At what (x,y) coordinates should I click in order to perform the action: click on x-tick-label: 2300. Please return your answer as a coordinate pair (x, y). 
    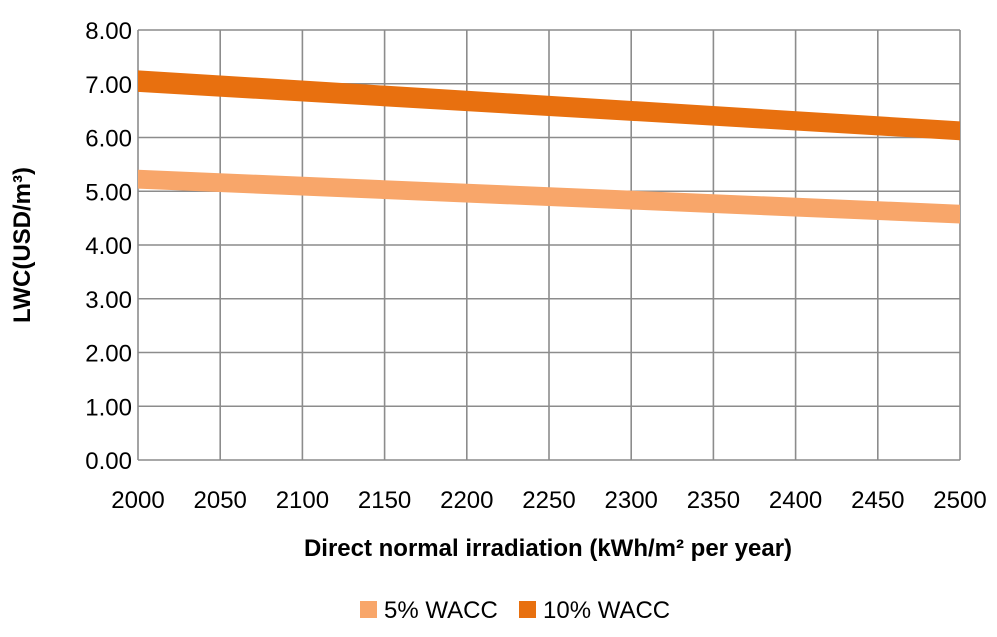
    Looking at the image, I should click on (631, 500).